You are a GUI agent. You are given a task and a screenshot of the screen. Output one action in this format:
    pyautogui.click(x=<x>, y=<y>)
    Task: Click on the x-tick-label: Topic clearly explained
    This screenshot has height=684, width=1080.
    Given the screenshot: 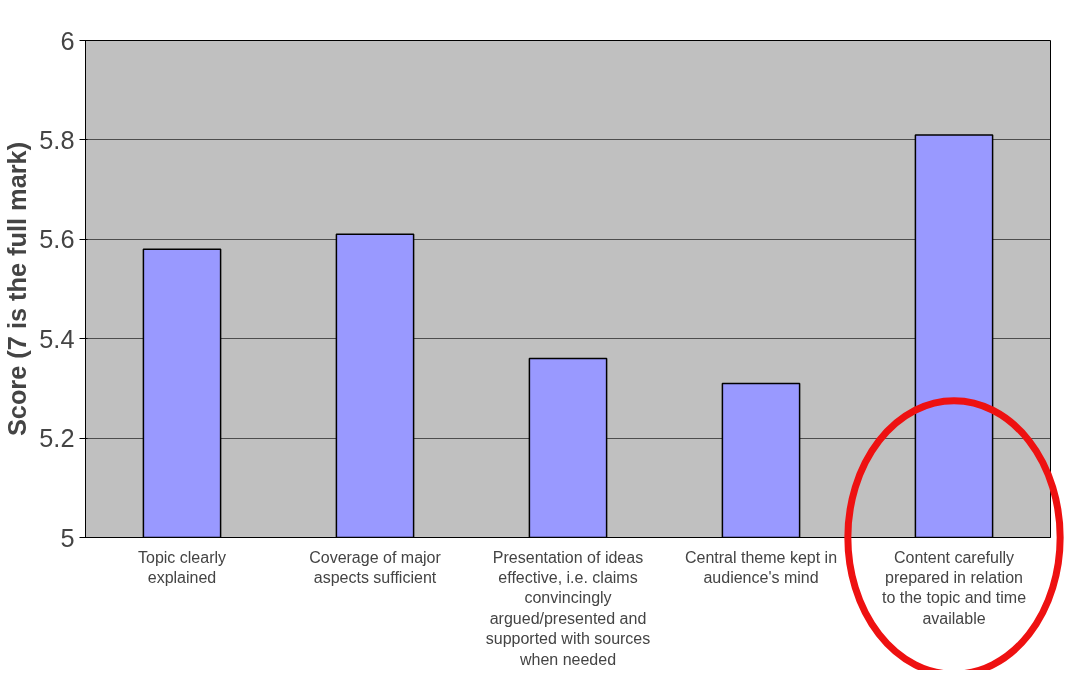 What is the action you would take?
    pyautogui.click(x=182, y=567)
    